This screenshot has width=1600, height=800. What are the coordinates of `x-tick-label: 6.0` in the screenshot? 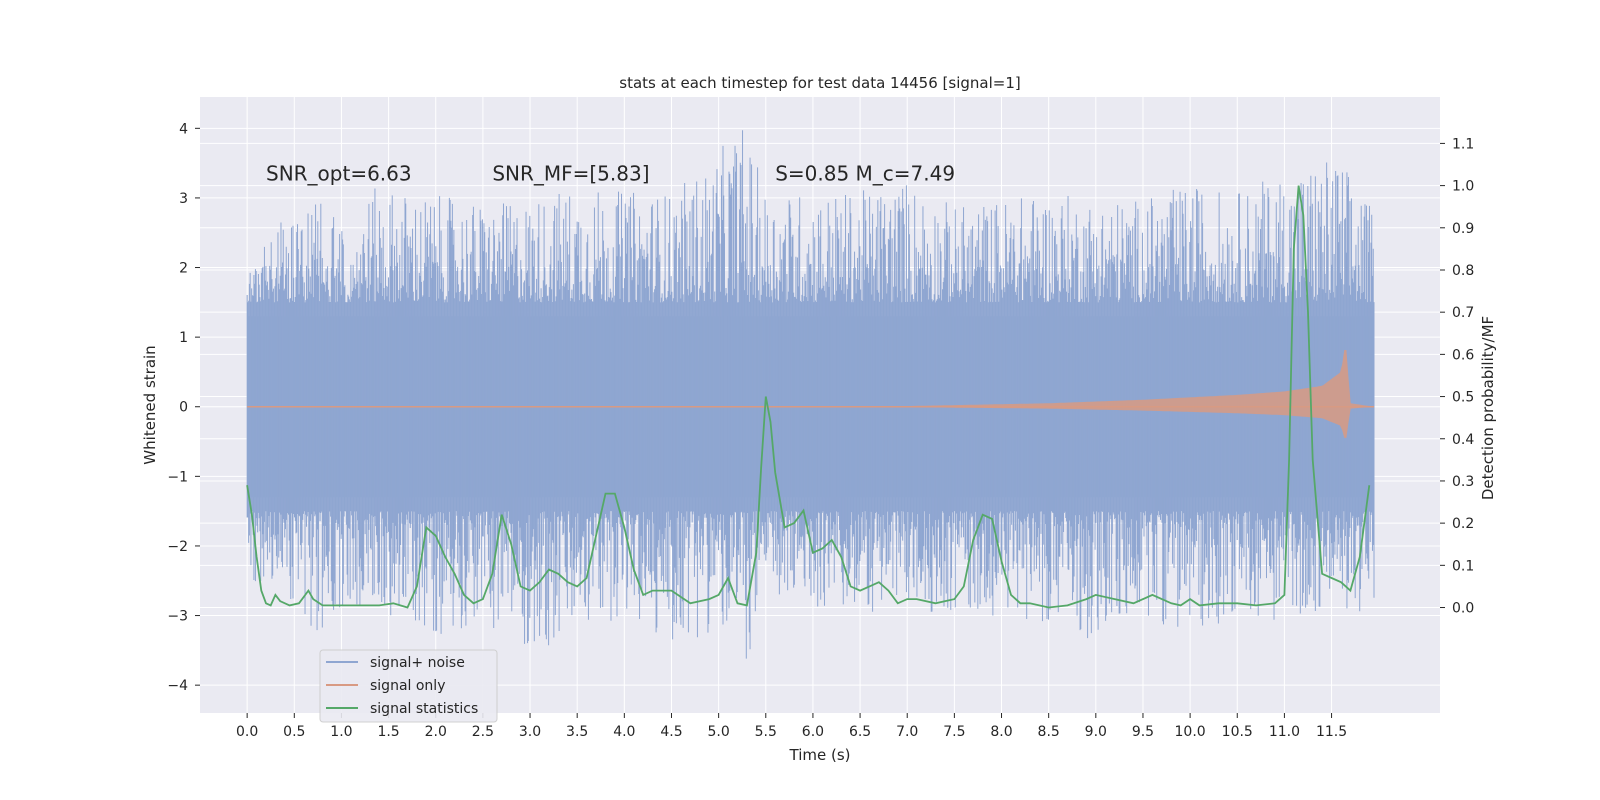 It's located at (813, 732).